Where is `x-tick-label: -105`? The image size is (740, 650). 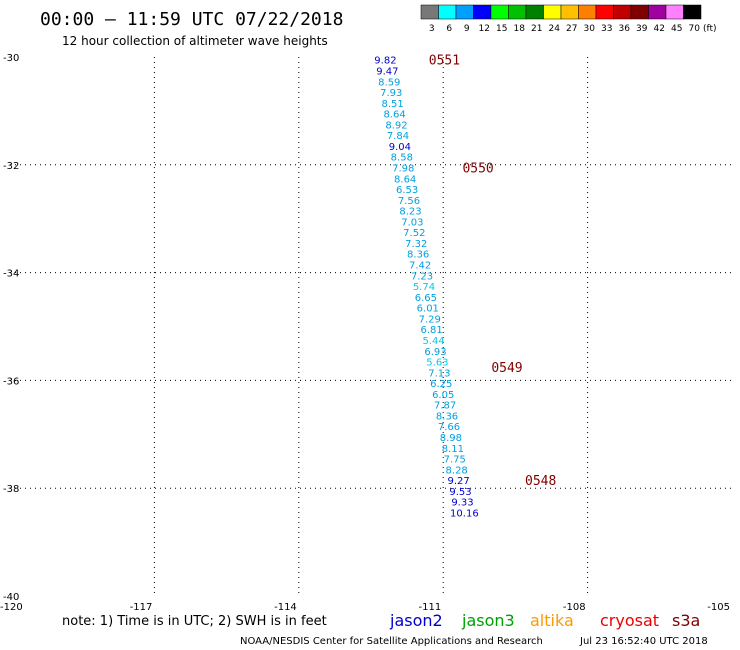 x-tick-label: -105 is located at coordinates (718, 607).